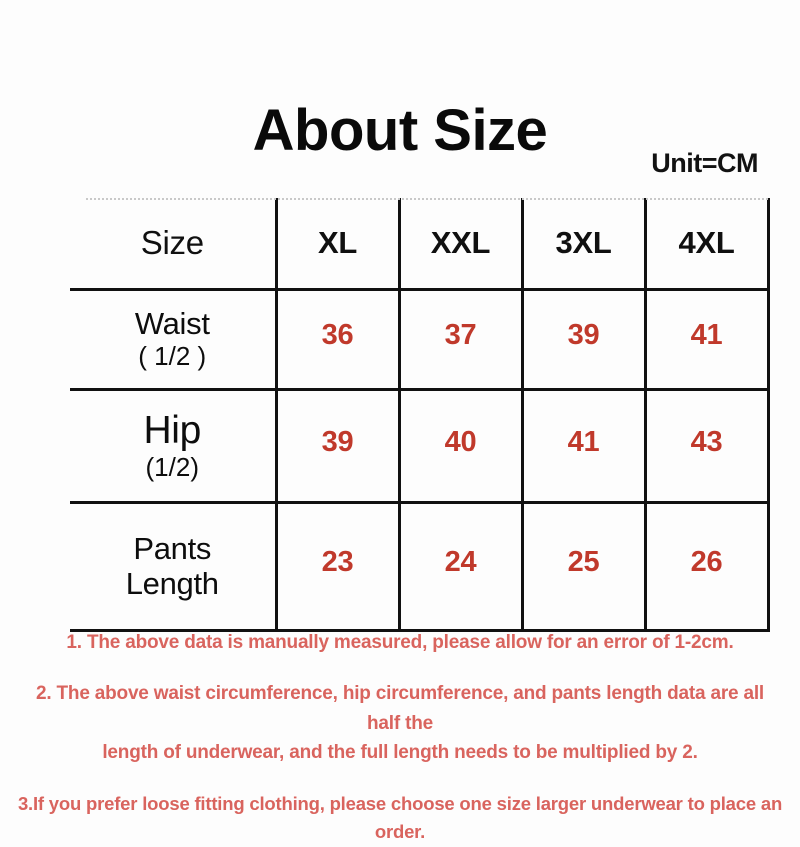 The height and width of the screenshot is (847, 800). What do you see at coordinates (583, 335) in the screenshot?
I see `value-waist-3xl: 39` at bounding box center [583, 335].